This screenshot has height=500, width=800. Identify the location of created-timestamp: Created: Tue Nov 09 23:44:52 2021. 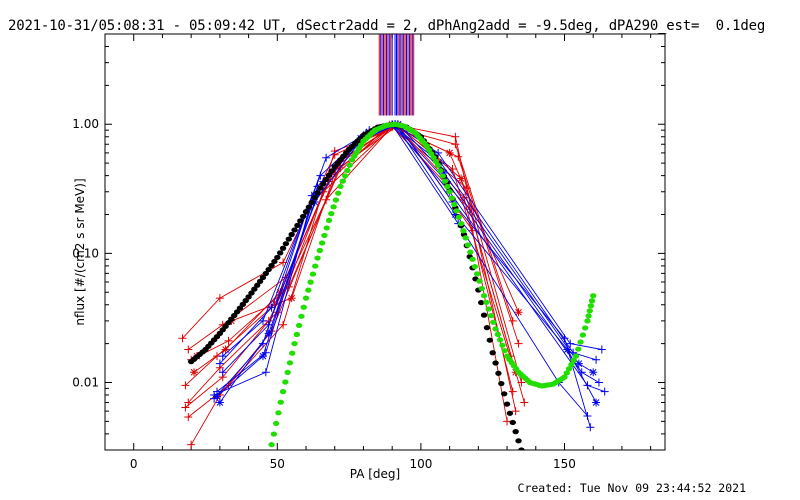
(631, 488).